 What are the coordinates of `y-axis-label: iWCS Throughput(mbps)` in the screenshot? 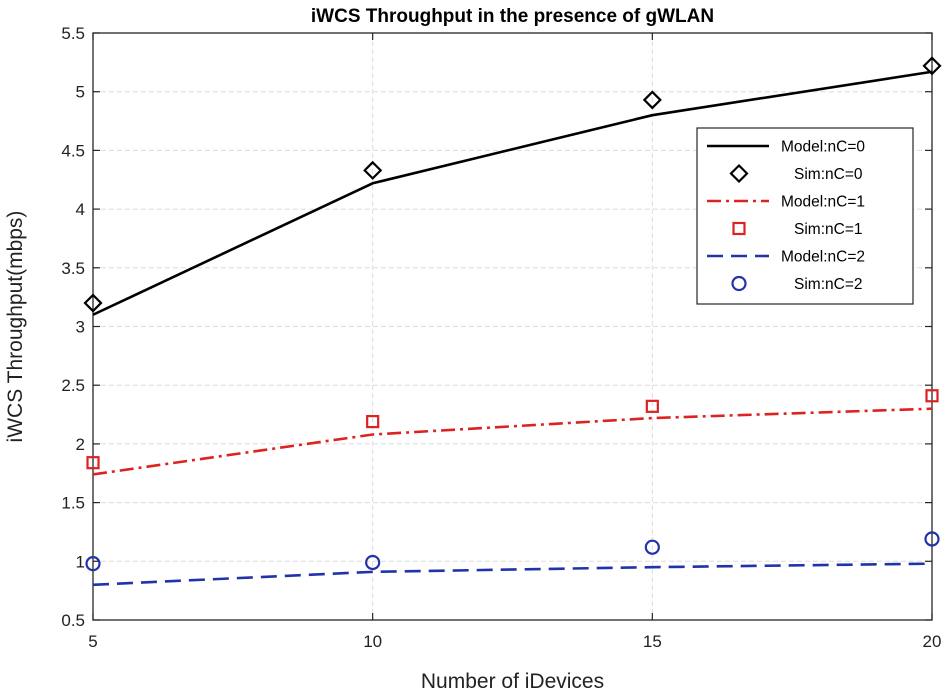 It's located at (15, 327).